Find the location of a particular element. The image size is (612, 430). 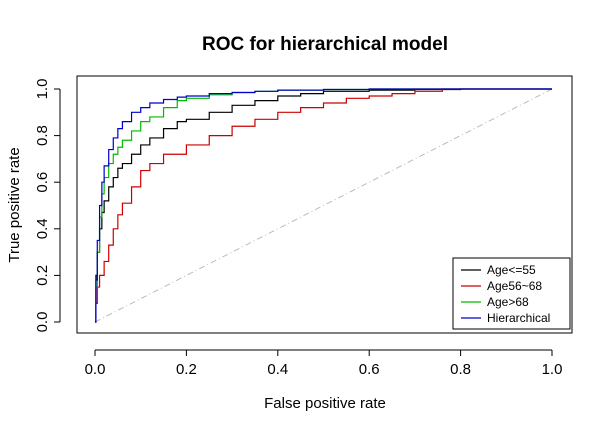

legend-label: Age<=55 is located at coordinates (511, 270).